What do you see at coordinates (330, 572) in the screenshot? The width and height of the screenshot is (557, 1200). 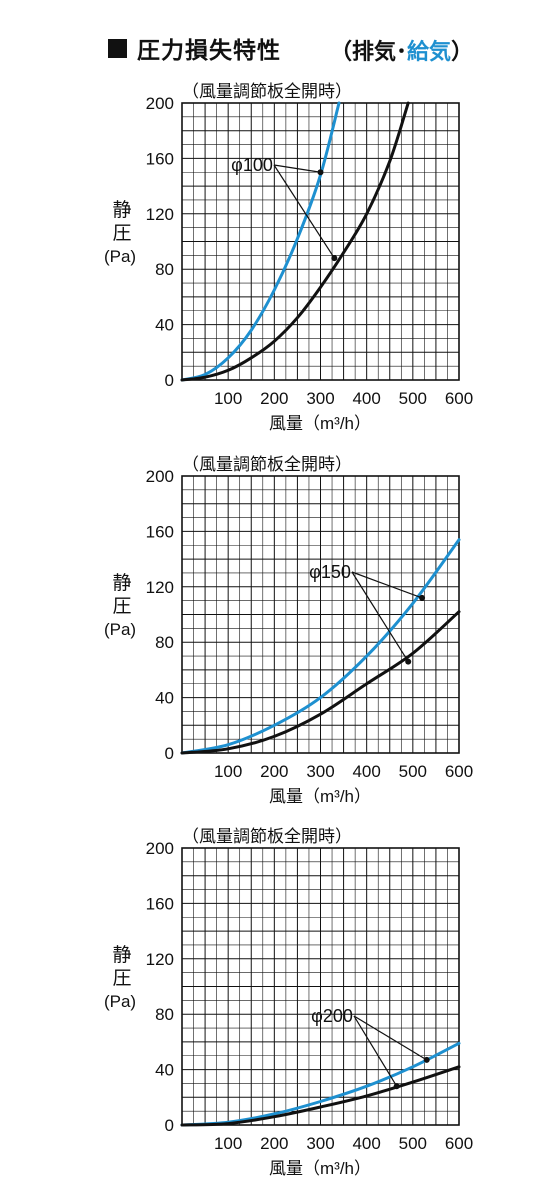 I see `annotation-label: φ150` at bounding box center [330, 572].